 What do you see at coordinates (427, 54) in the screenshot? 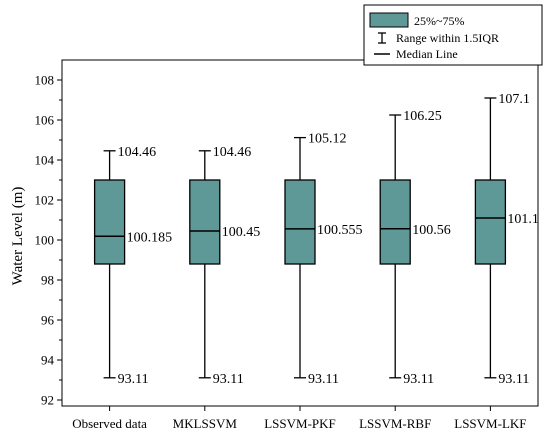
I see `legend-median-label: Median Line` at bounding box center [427, 54].